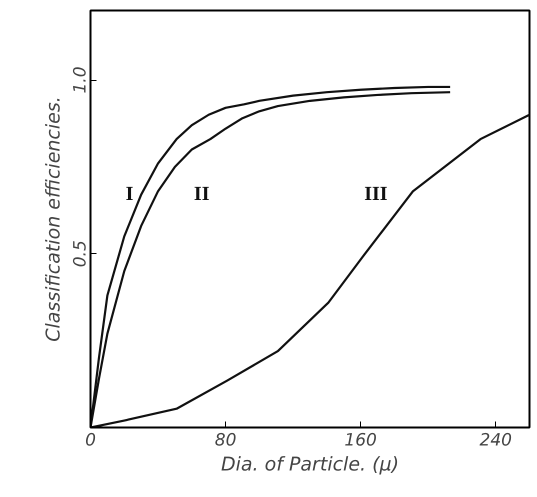  I want to click on y-tick-label: 1.0, so click(80, 80).